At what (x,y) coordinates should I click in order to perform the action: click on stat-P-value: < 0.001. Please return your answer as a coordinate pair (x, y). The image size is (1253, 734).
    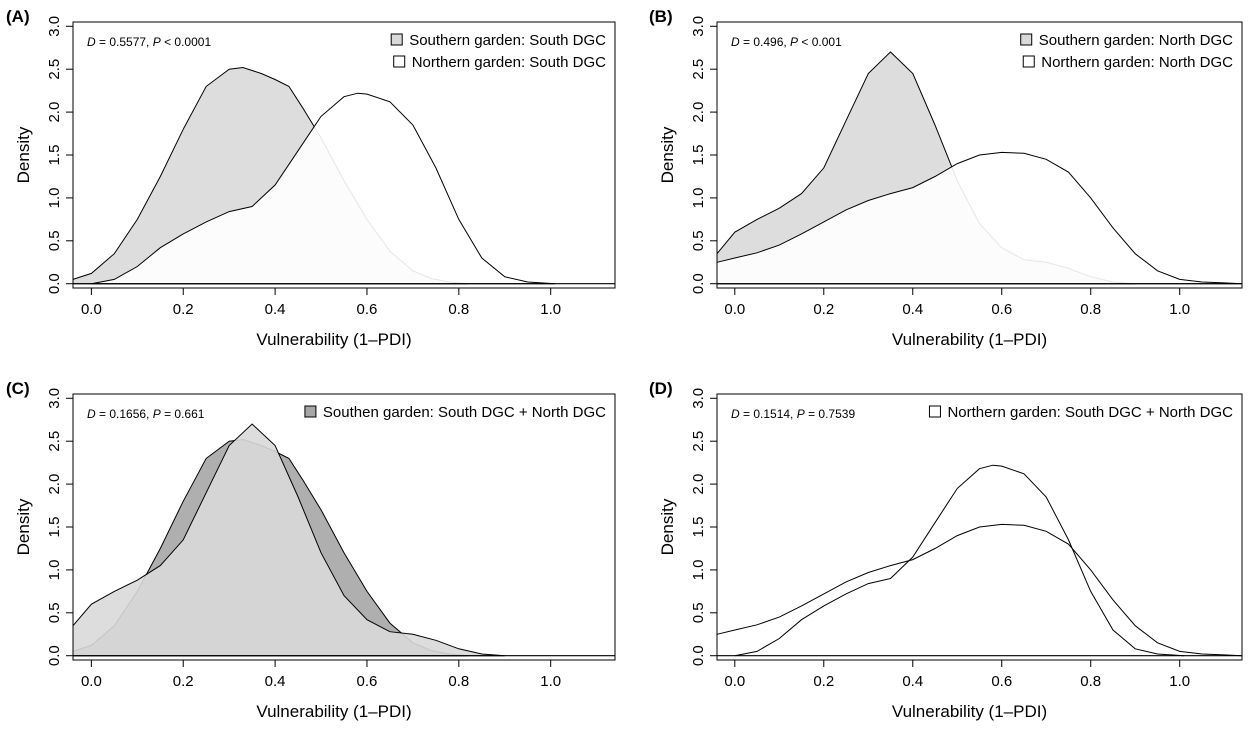
    Looking at the image, I should click on (820, 42).